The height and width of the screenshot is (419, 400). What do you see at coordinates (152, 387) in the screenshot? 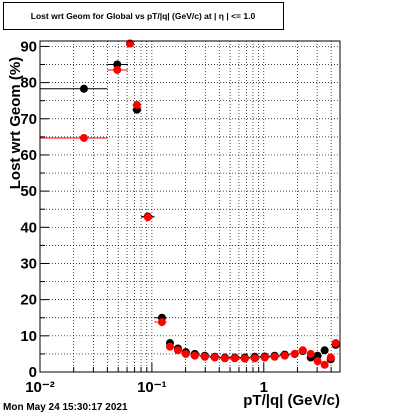
I see `x-tick-label: 10⁻¹` at bounding box center [152, 387].